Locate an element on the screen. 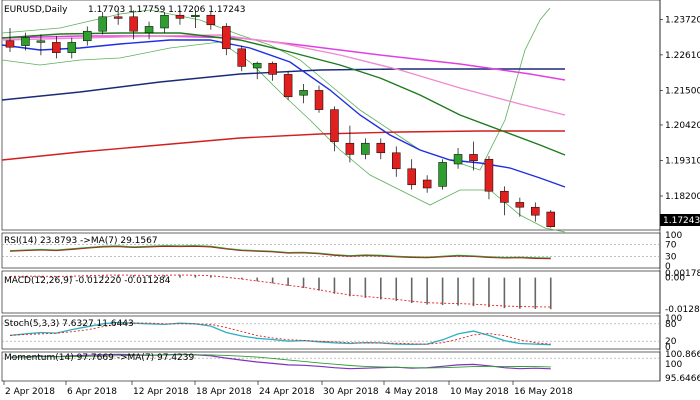  price-tick-label: 1.22610 is located at coordinates (682, 56).